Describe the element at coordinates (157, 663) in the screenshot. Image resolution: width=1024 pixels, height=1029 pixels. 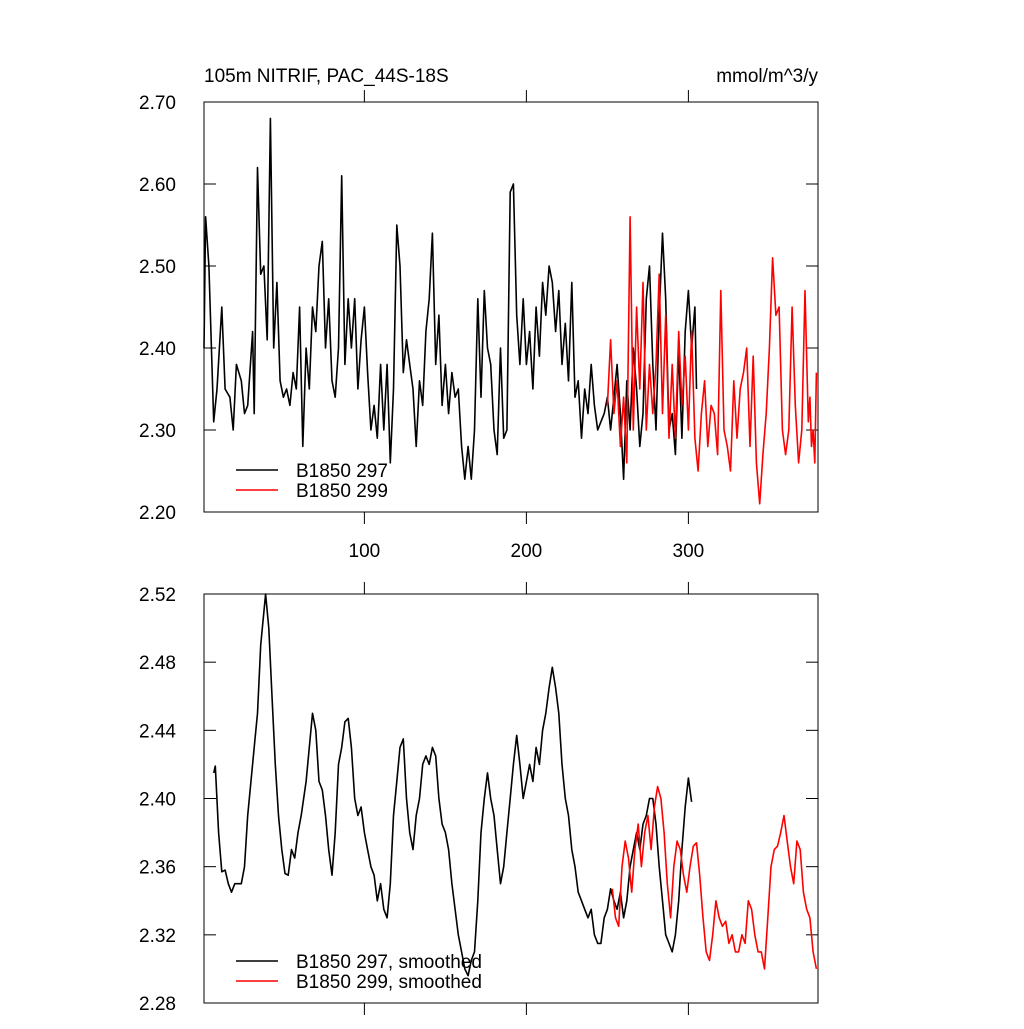
I see `y-tick-label: 2.48` at that location.